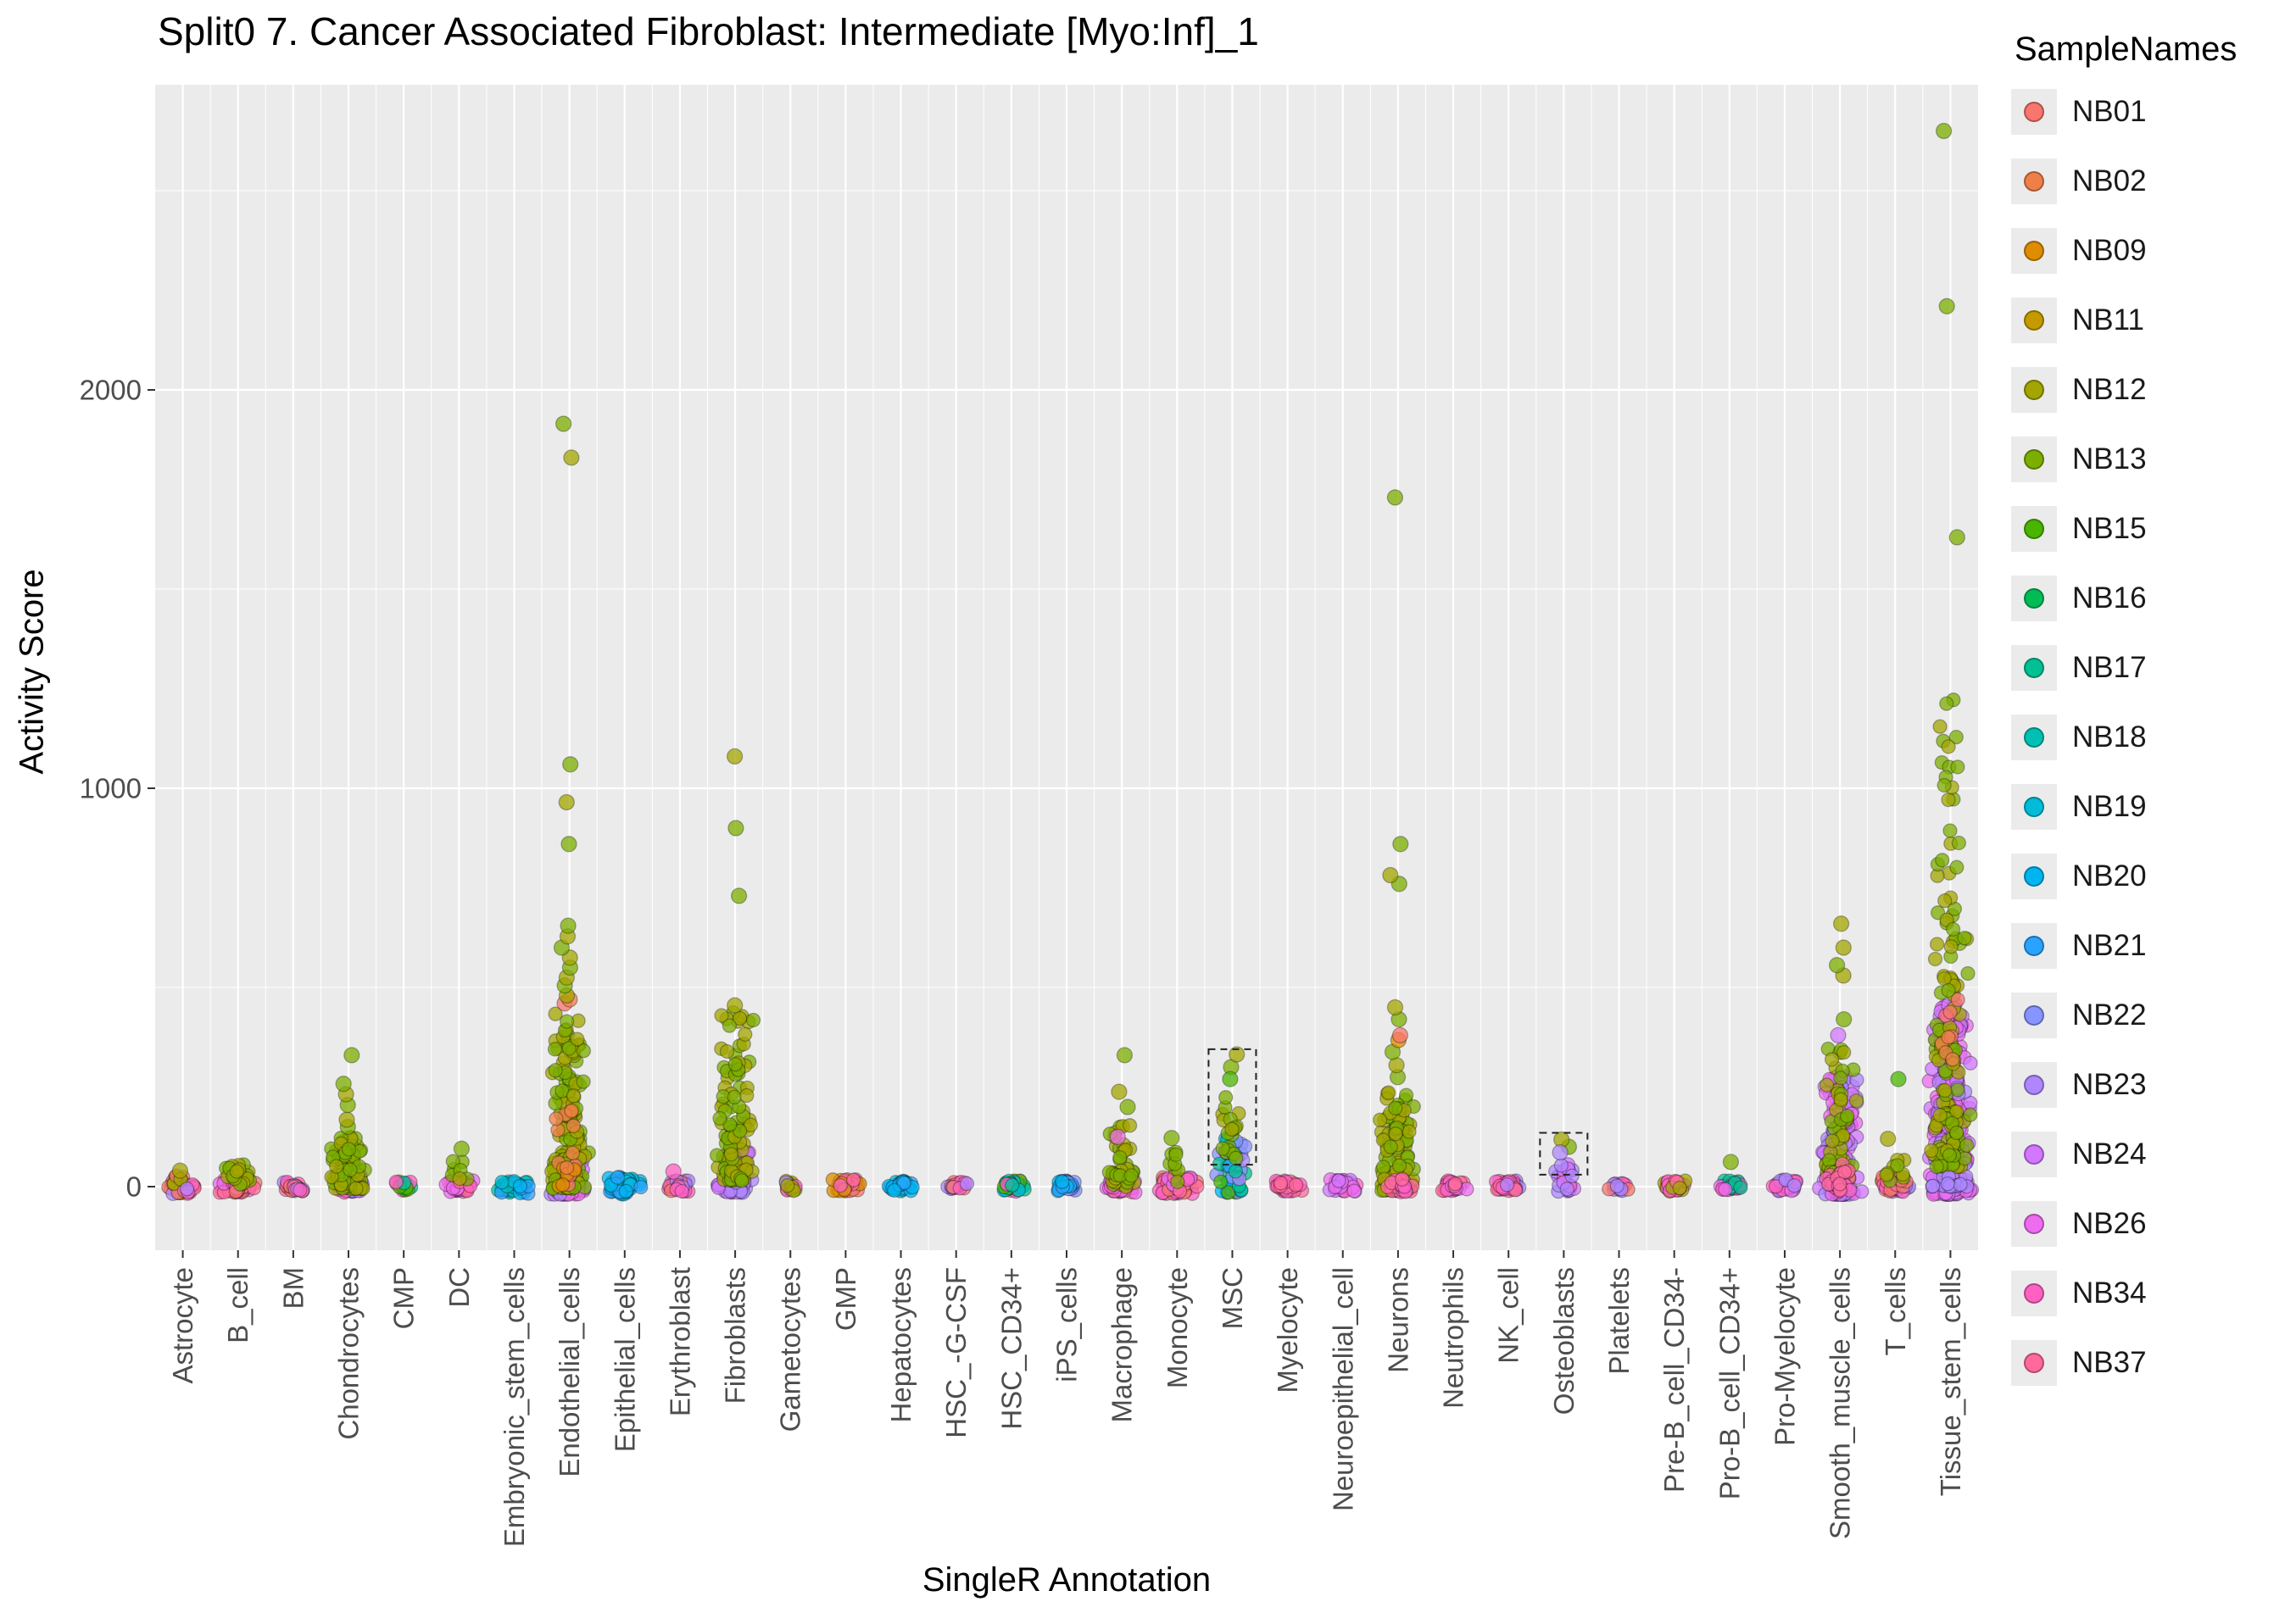 The width and height of the screenshot is (2296, 1624). What do you see at coordinates (32, 672) in the screenshot?
I see `y-axis-title: Activity Score` at bounding box center [32, 672].